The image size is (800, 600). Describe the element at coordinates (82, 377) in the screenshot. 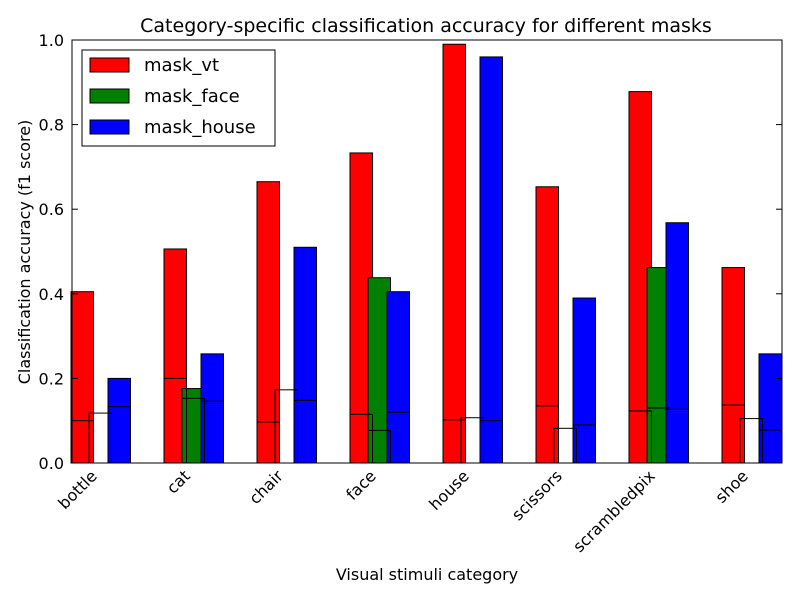

I see `bar-mask_vt-bottle` at that location.